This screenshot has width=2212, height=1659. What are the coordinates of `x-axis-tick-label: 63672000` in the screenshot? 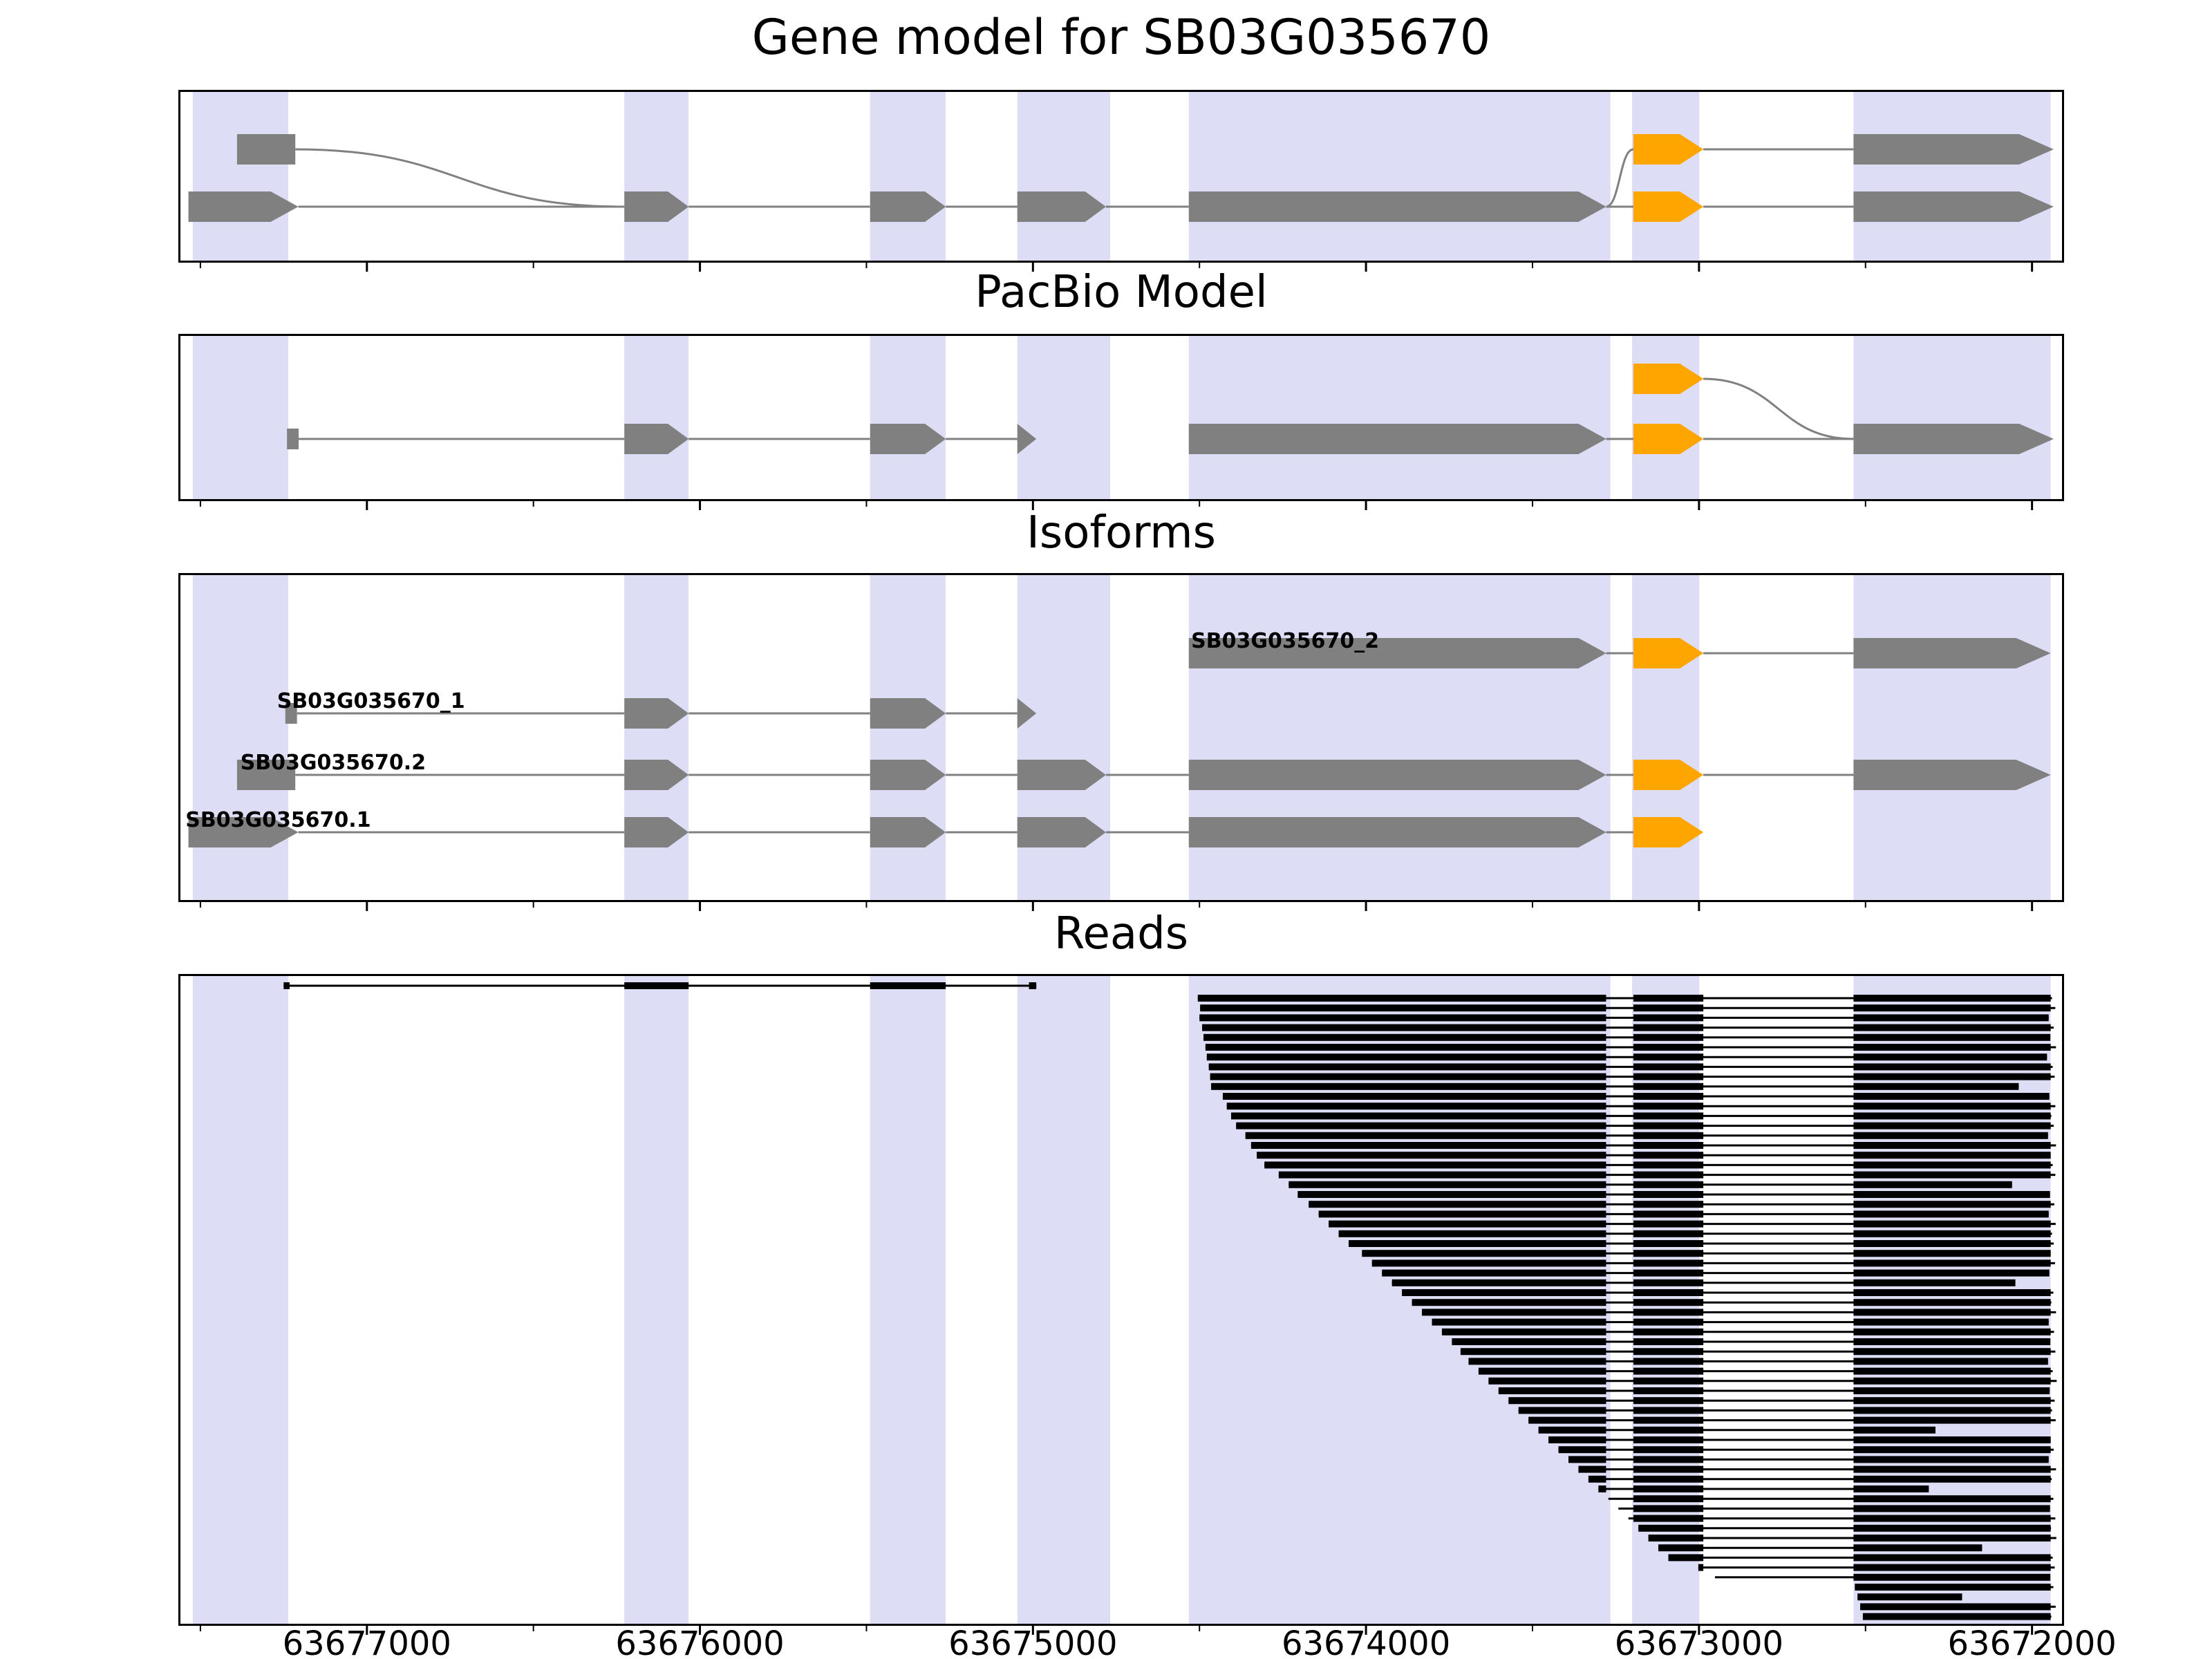 It's located at (2032, 1642).